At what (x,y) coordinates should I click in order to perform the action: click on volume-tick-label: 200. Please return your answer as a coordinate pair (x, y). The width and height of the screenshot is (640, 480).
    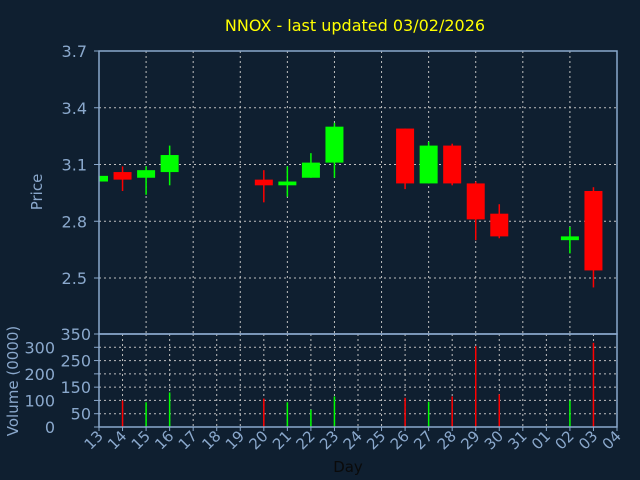
    Looking at the image, I should click on (39, 374).